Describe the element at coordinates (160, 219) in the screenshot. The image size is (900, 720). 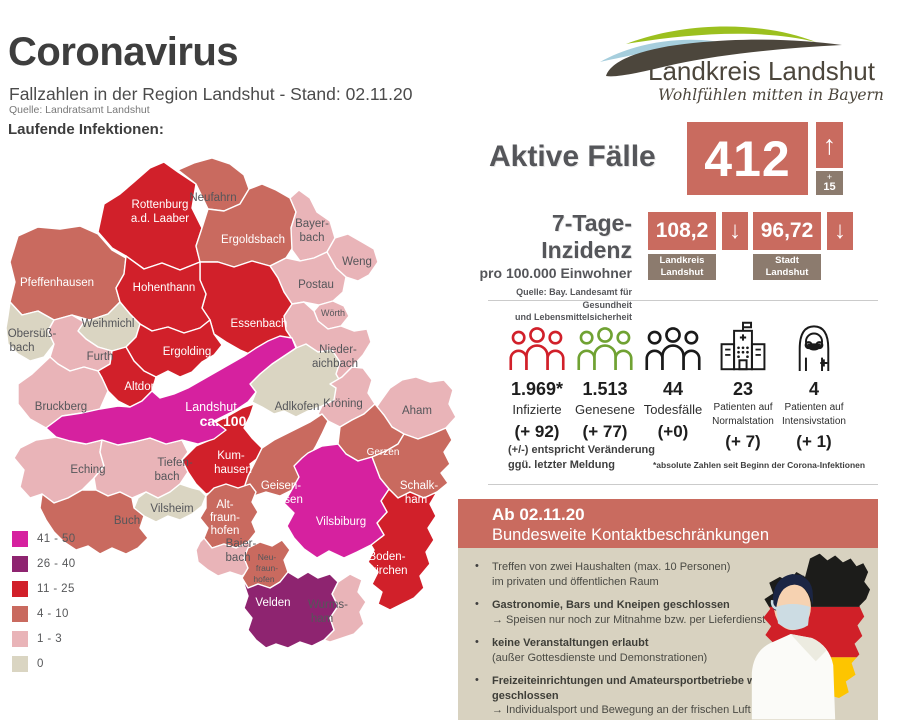
I see `map-label-rottenburg: a.d. Laaber` at that location.